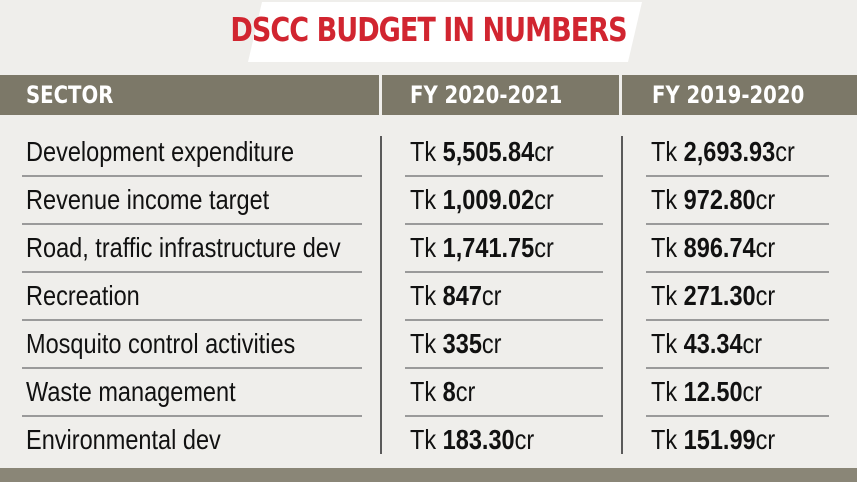 The image size is (857, 482). I want to click on cell-value: 335, so click(462, 343).